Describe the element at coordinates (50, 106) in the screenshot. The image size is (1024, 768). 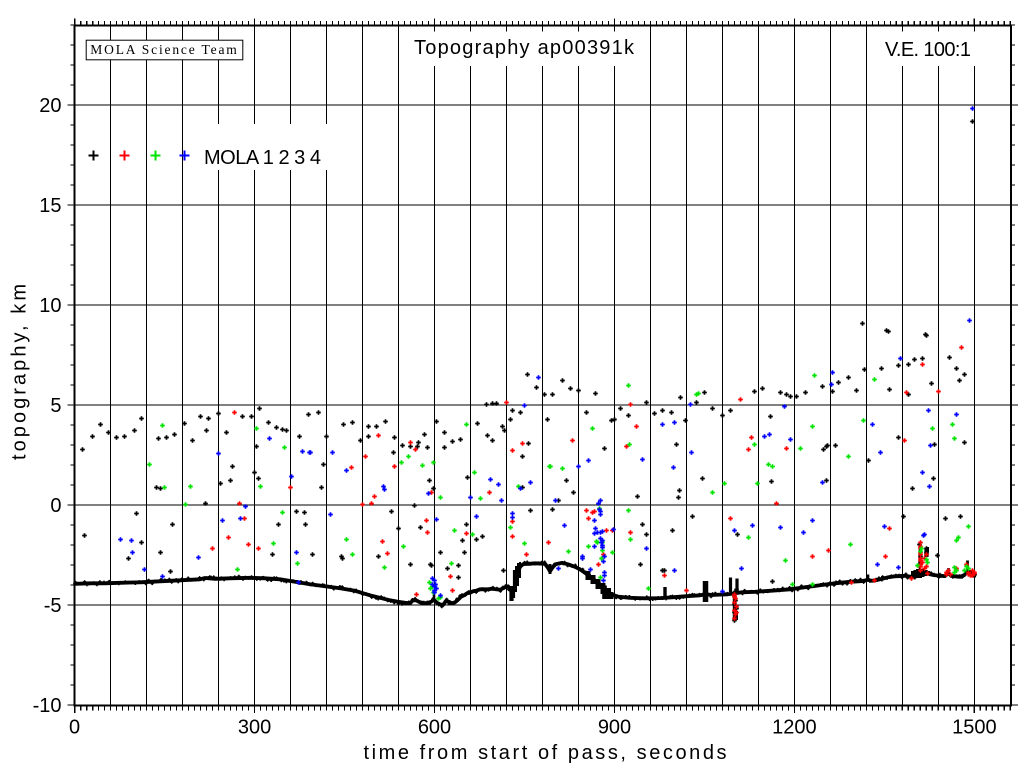
I see `svg-text: 20` at that location.